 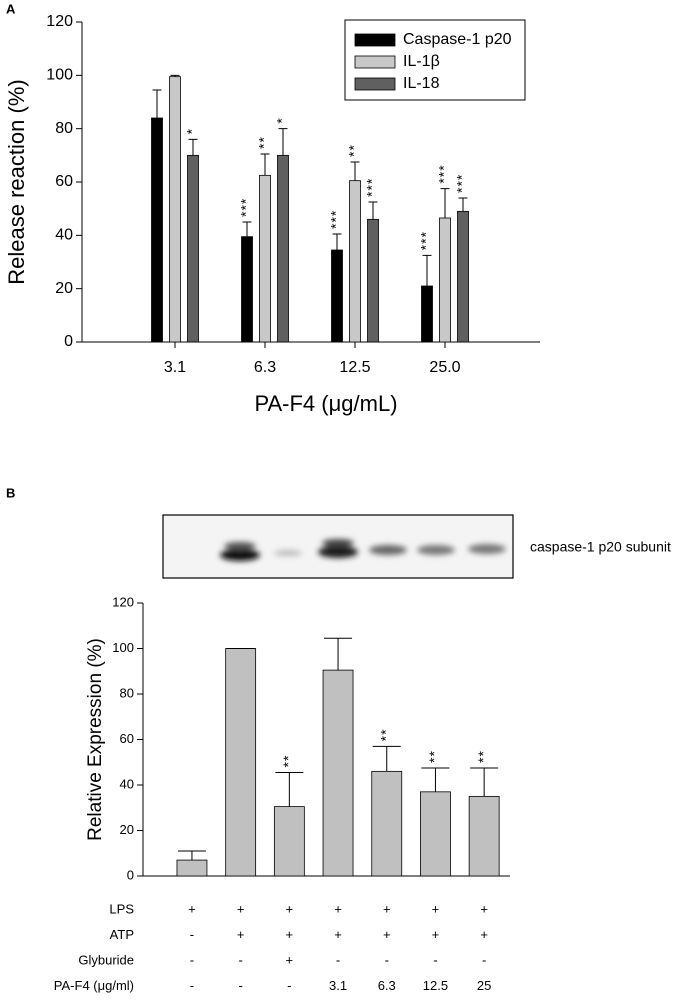 What do you see at coordinates (354, 367) in the screenshot?
I see `x-tick-label: 12.5` at bounding box center [354, 367].